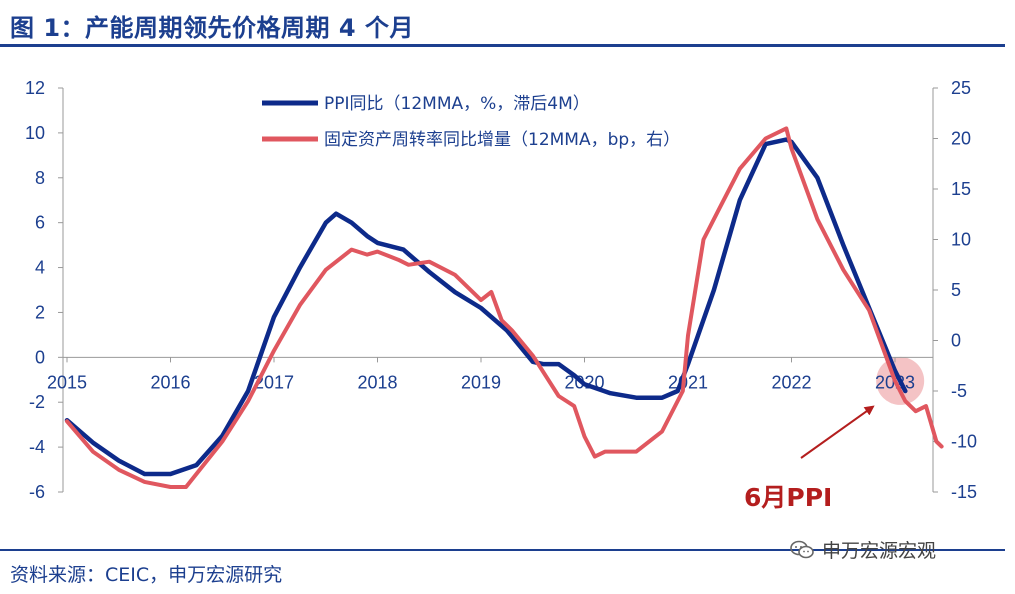 This screenshot has width=1015, height=594. Describe the element at coordinates (40, 223) in the screenshot. I see `y-left-tick-label: 6` at that location.